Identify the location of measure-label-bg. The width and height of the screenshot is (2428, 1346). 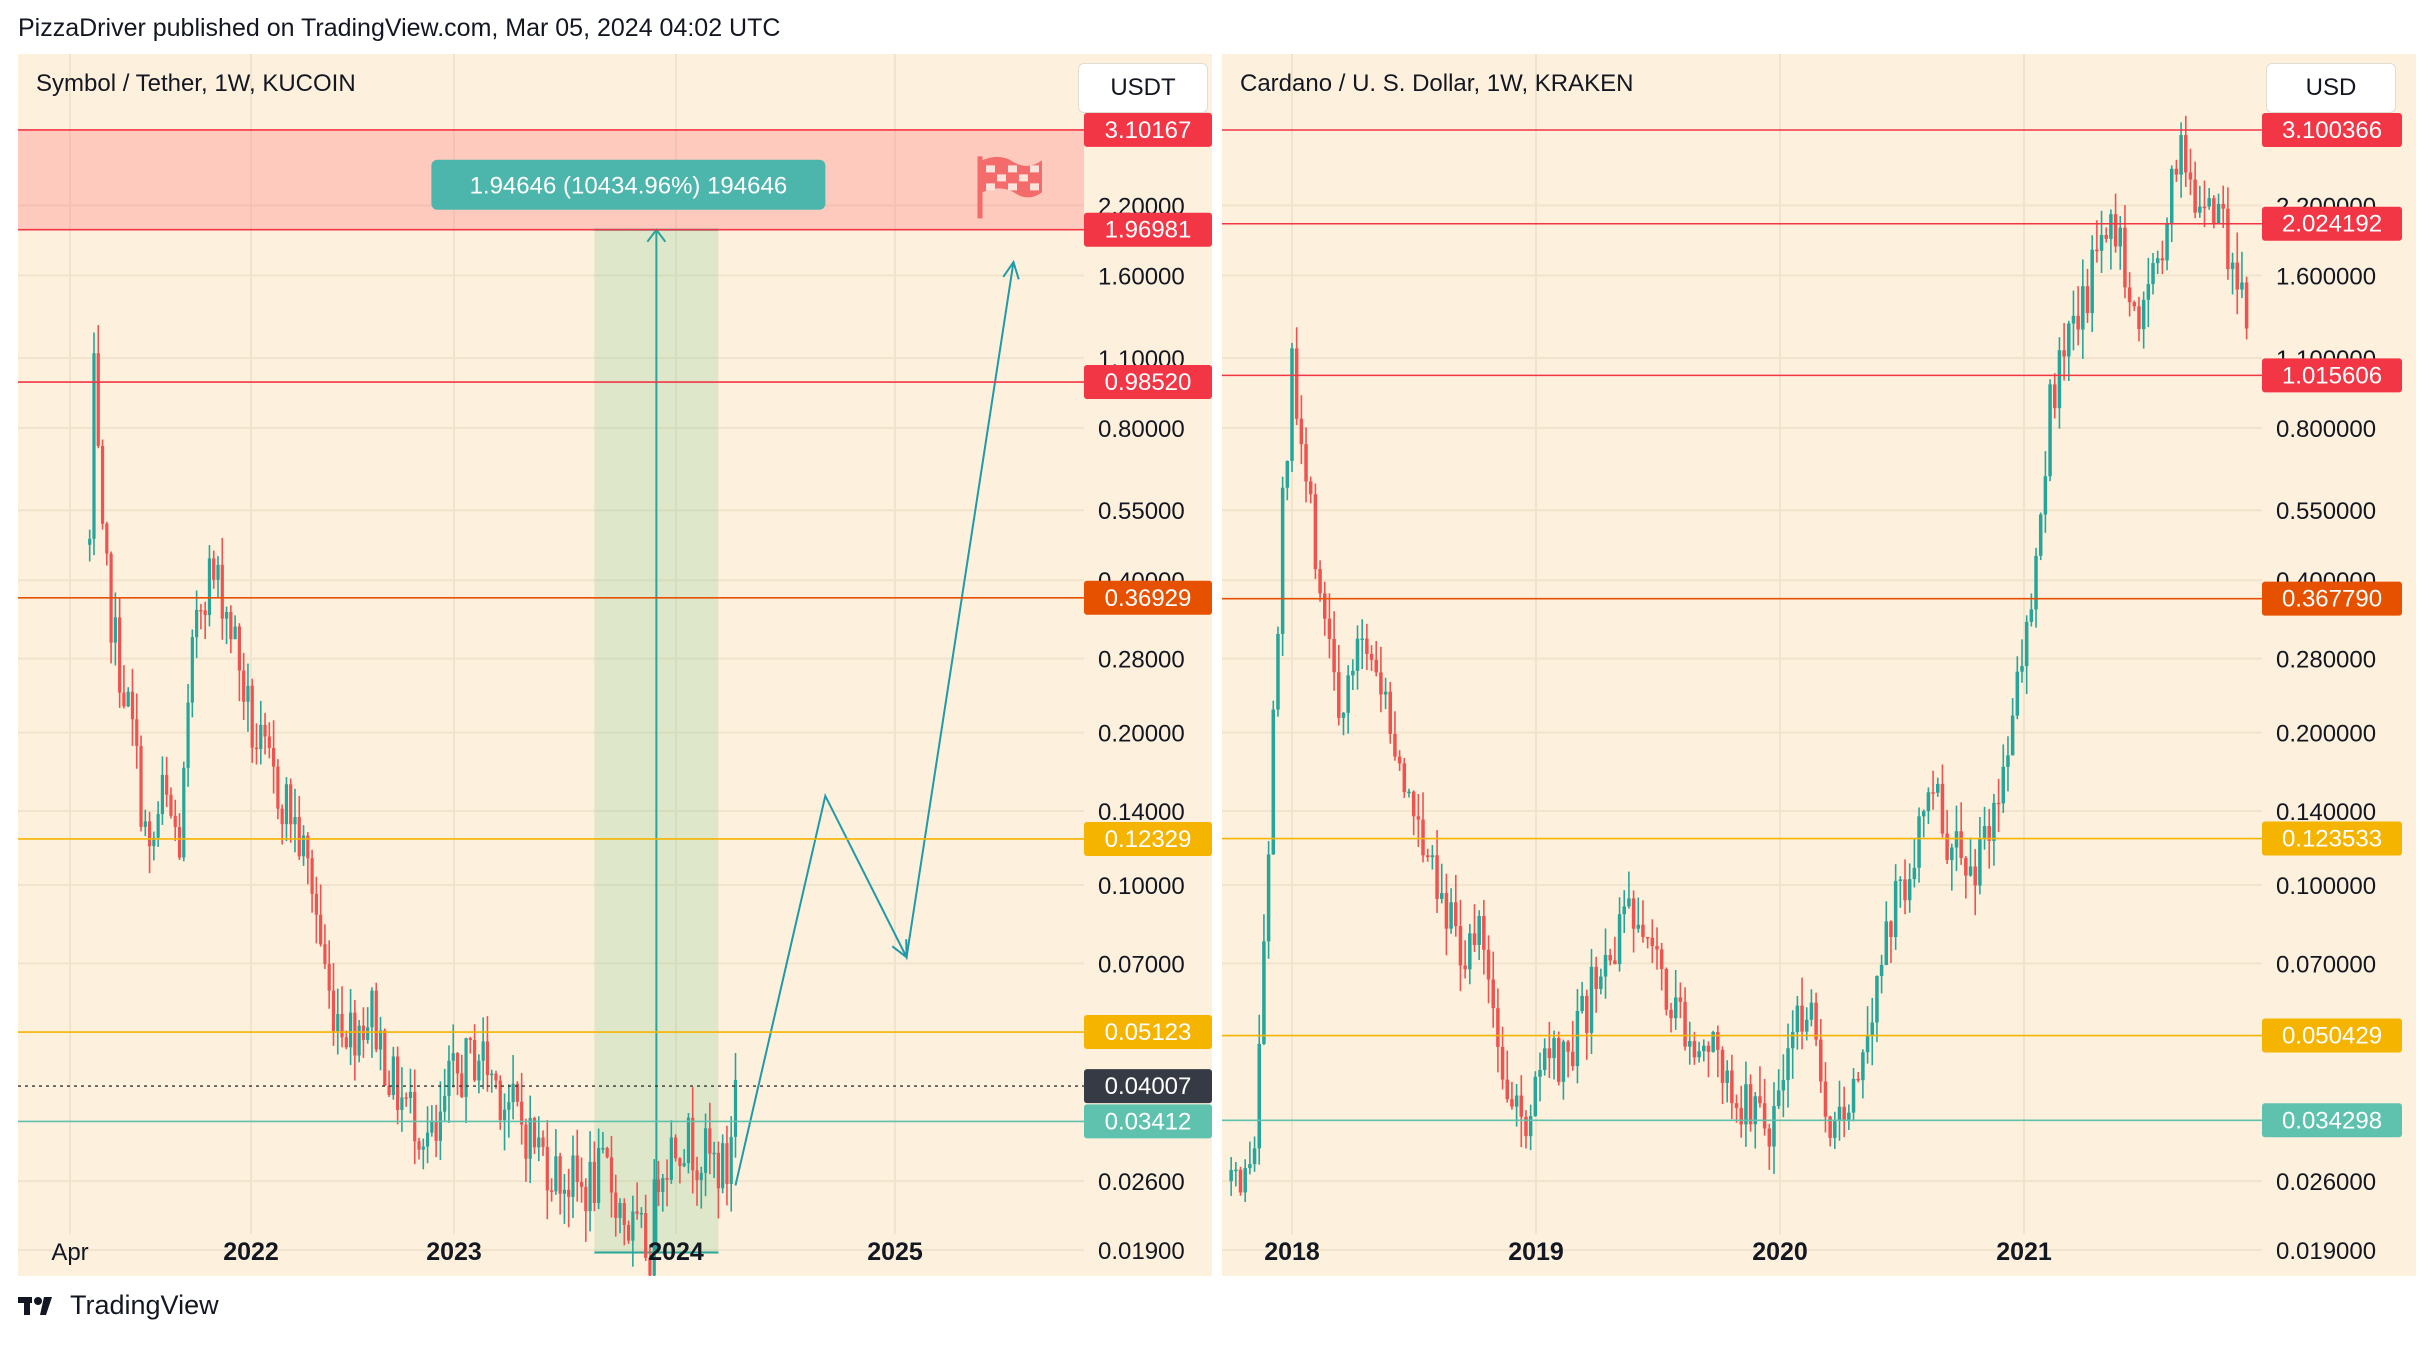
(628, 184).